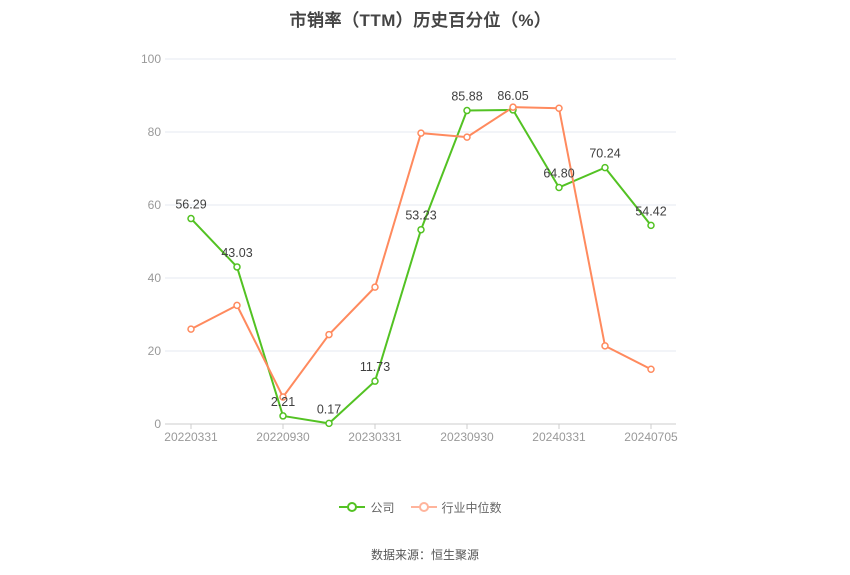 The width and height of the screenshot is (850, 575). I want to click on y-axis-label: 40, so click(155, 278).